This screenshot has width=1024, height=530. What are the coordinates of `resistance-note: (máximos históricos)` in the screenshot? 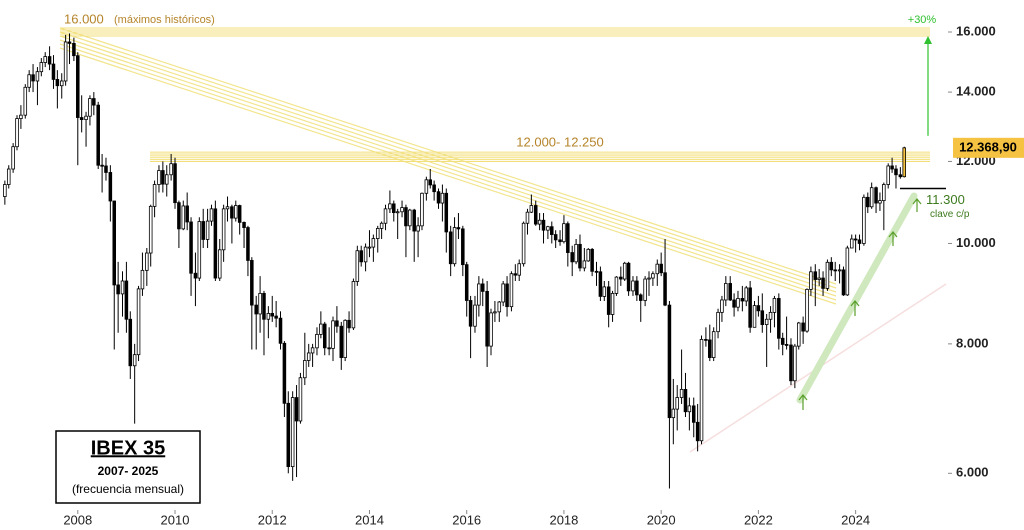 It's located at (164, 20).